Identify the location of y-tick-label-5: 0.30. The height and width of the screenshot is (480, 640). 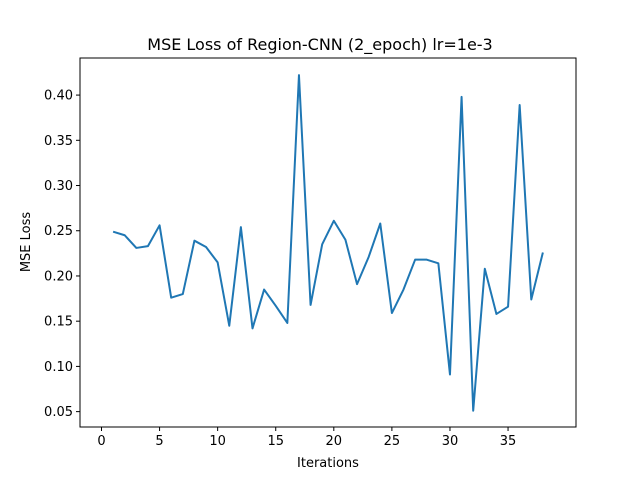
(58, 186).